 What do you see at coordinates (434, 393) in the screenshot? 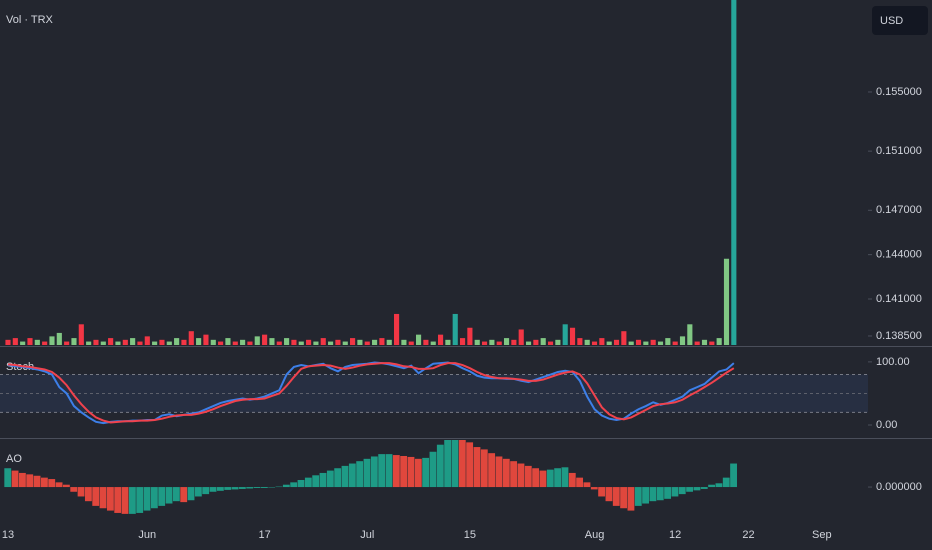
I see `pane` at bounding box center [434, 393].